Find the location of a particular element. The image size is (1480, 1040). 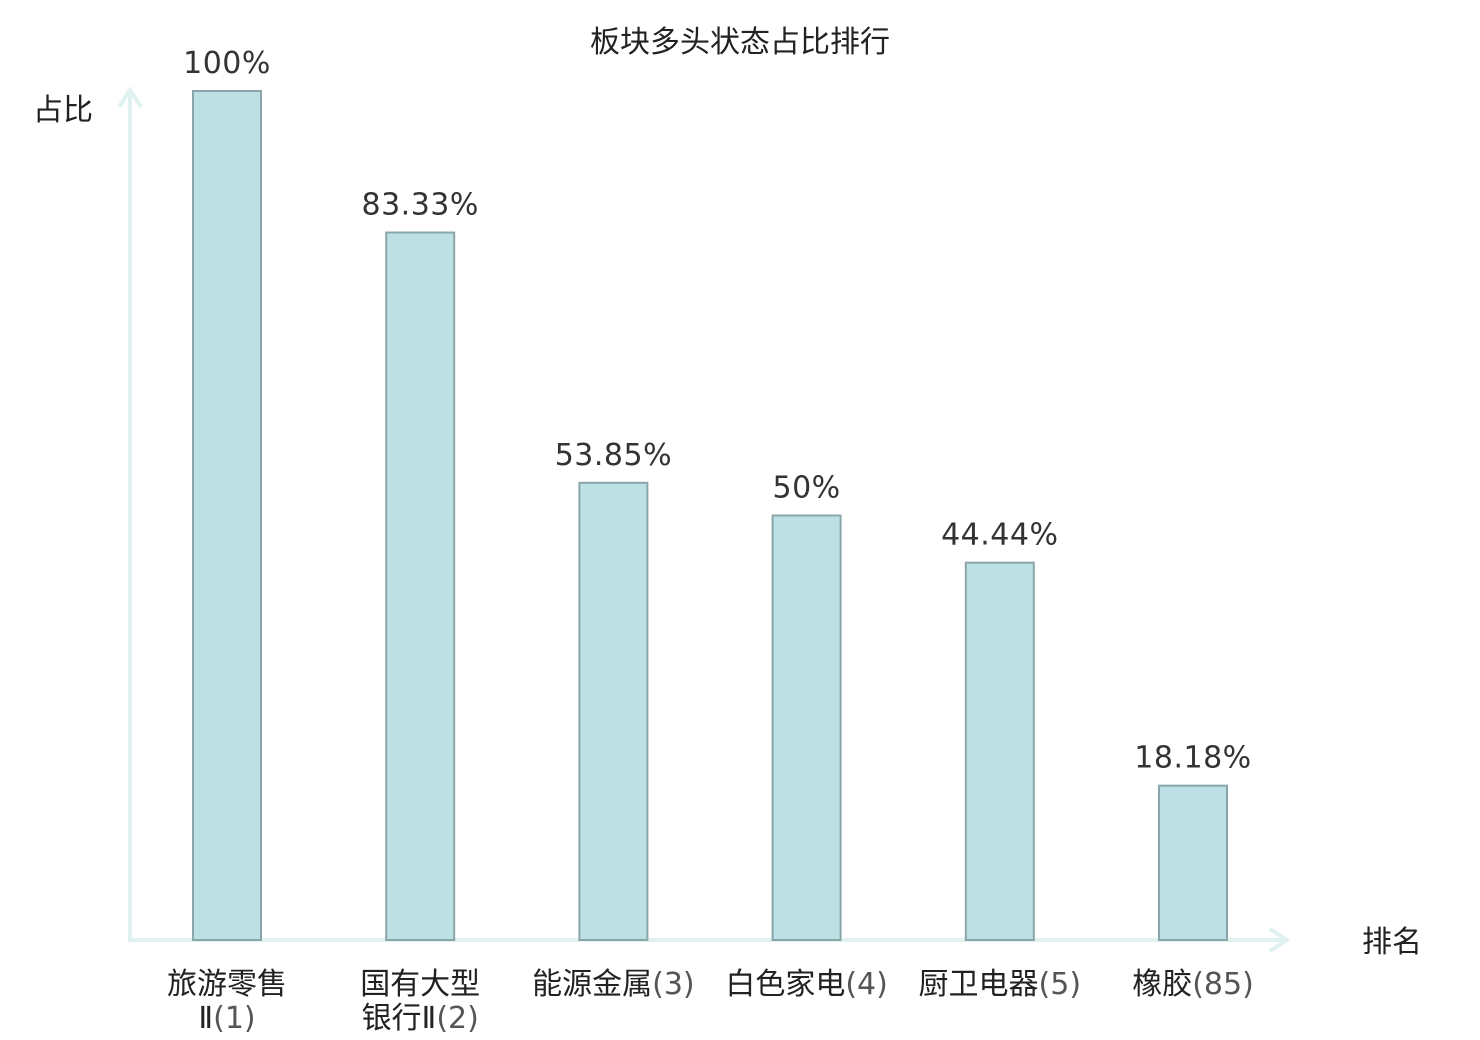

bar-value-label: 100% is located at coordinates (227, 63).